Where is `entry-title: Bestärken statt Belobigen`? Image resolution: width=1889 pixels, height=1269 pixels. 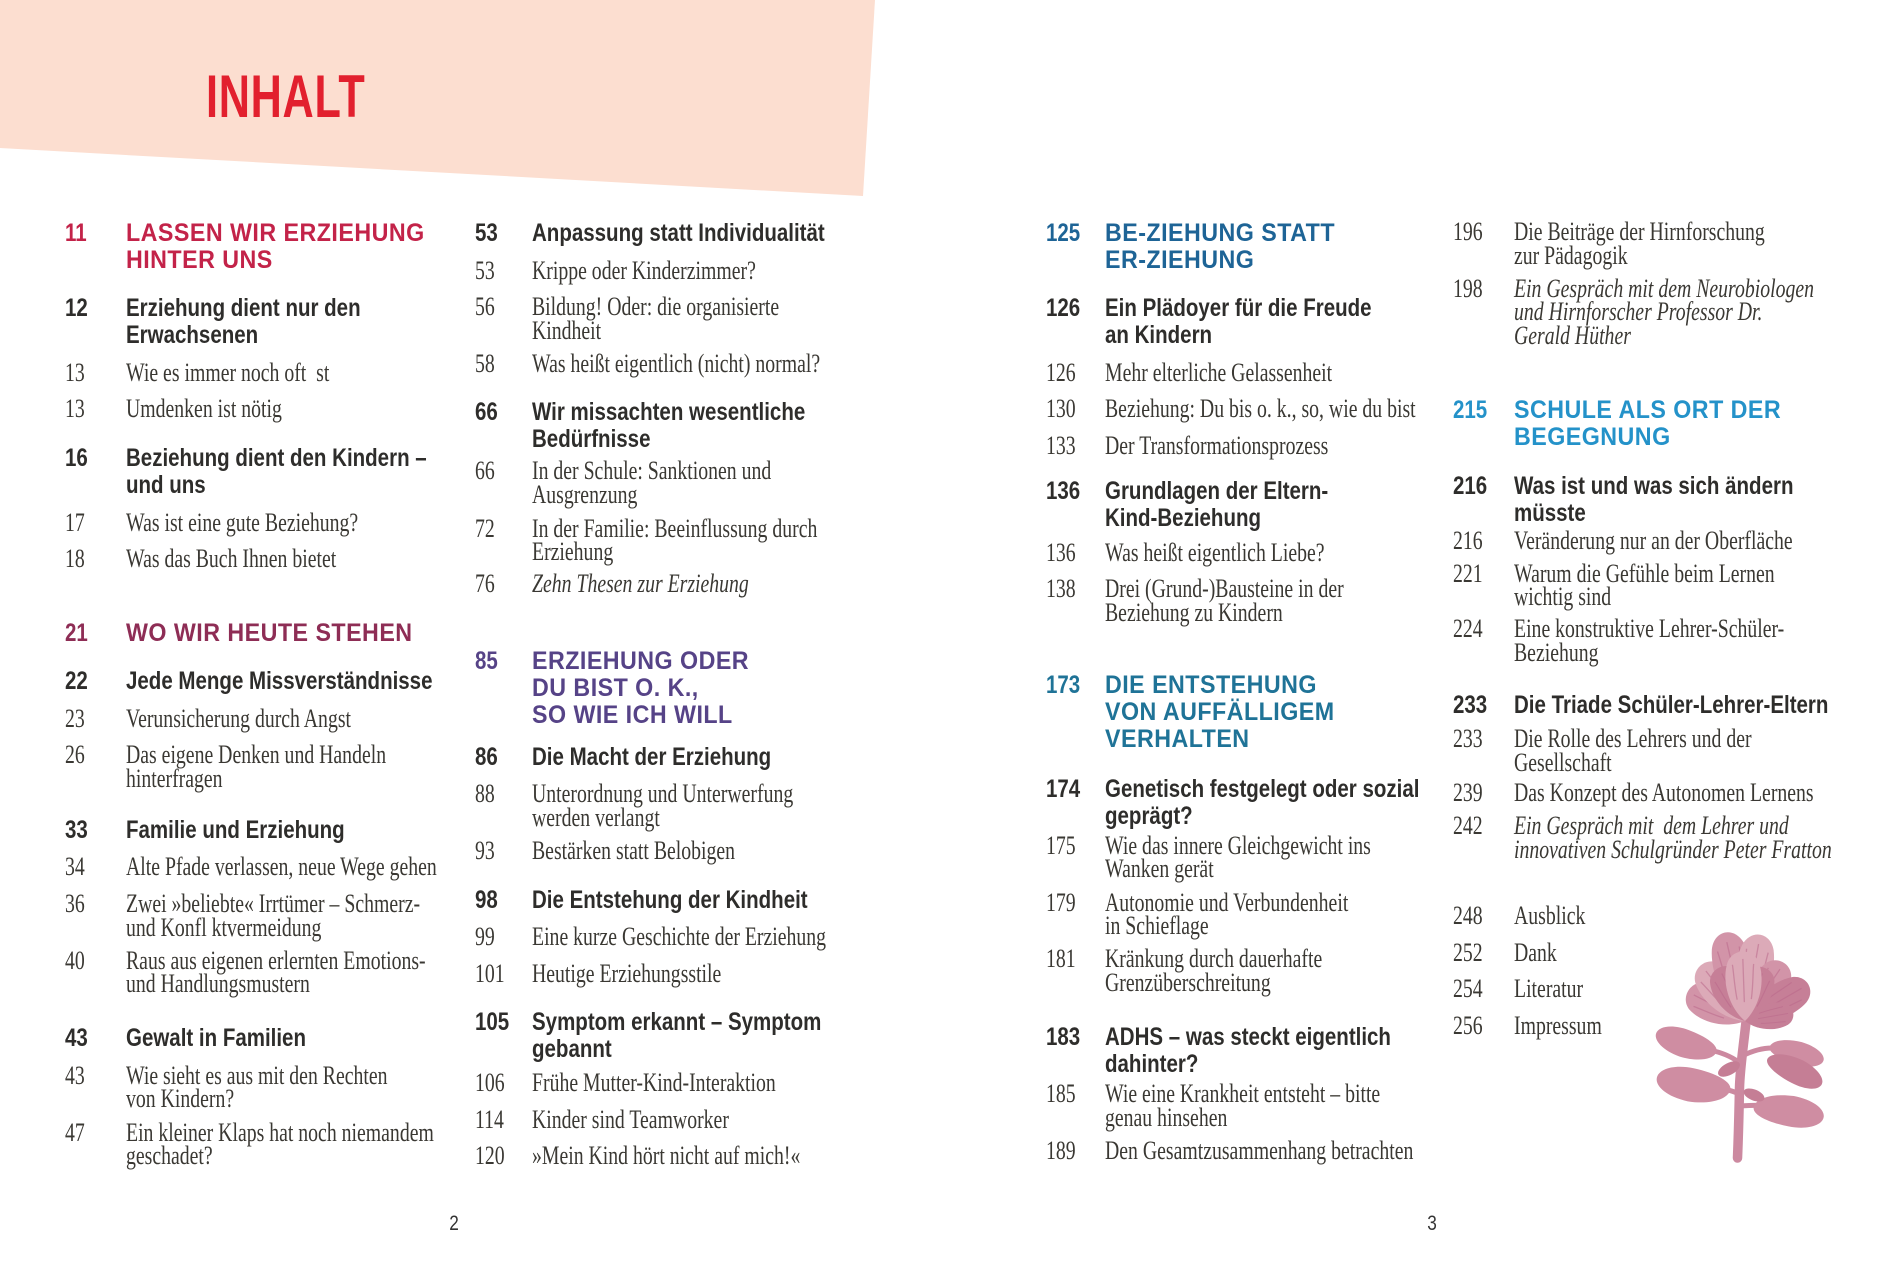
entry-title: Bestärken statt Belobigen is located at coordinates (718, 851).